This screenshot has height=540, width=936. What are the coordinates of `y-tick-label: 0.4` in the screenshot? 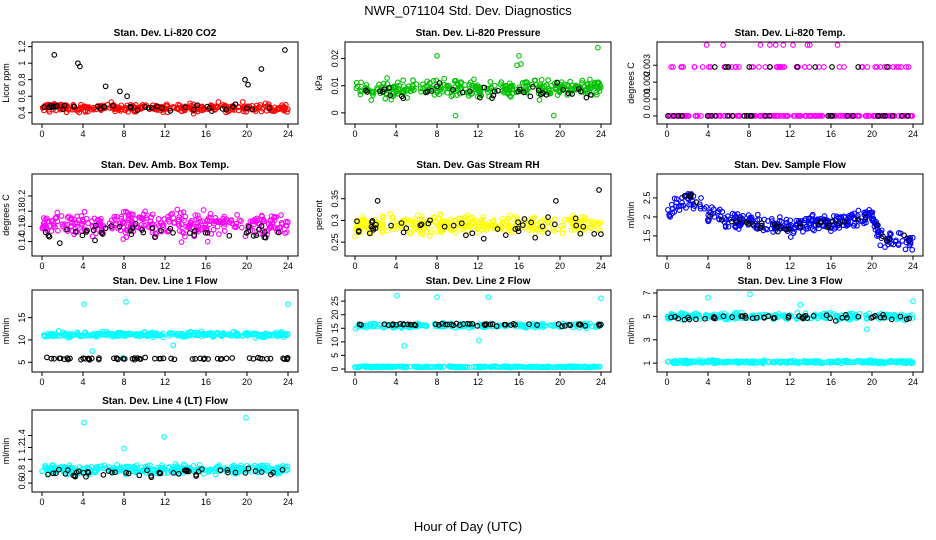 It's located at (22, 112).